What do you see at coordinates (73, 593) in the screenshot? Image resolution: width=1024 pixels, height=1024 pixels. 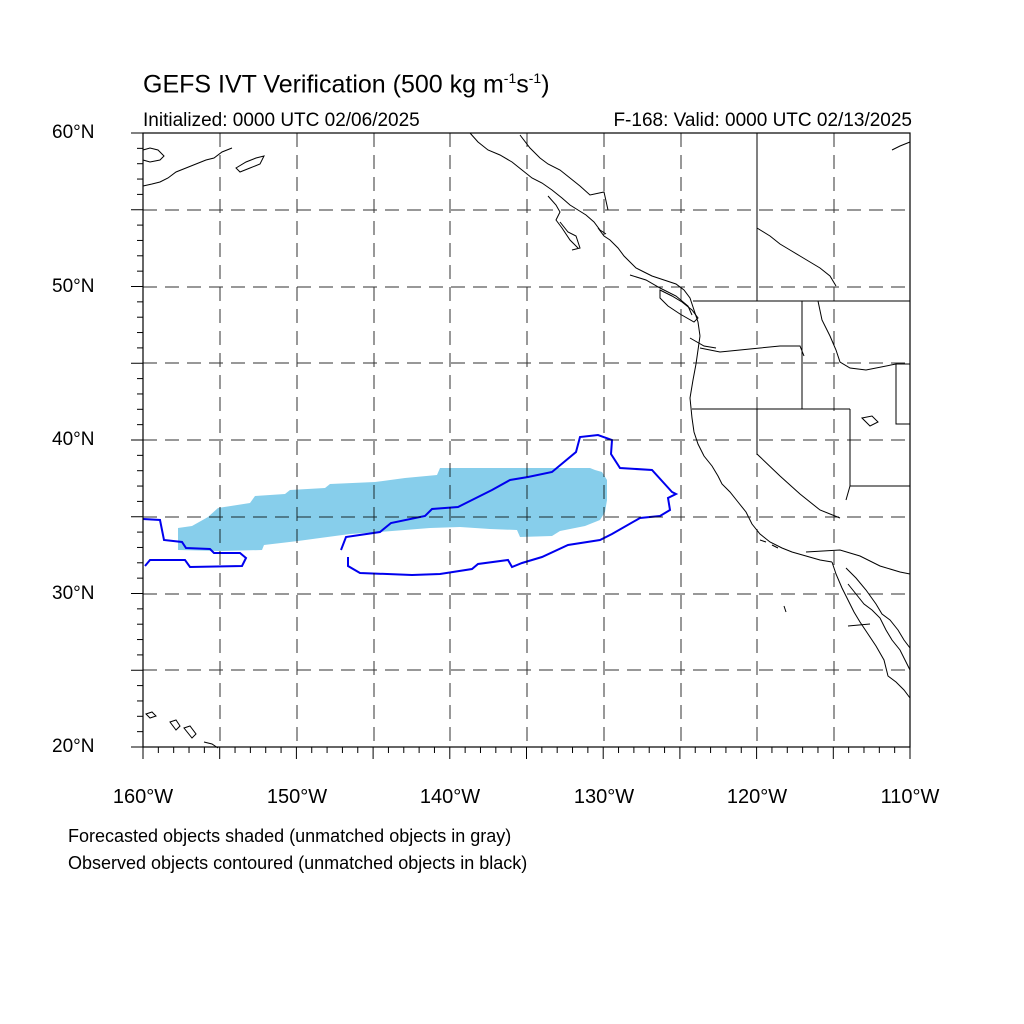 I see `lat-label-30n: 30°N` at bounding box center [73, 593].